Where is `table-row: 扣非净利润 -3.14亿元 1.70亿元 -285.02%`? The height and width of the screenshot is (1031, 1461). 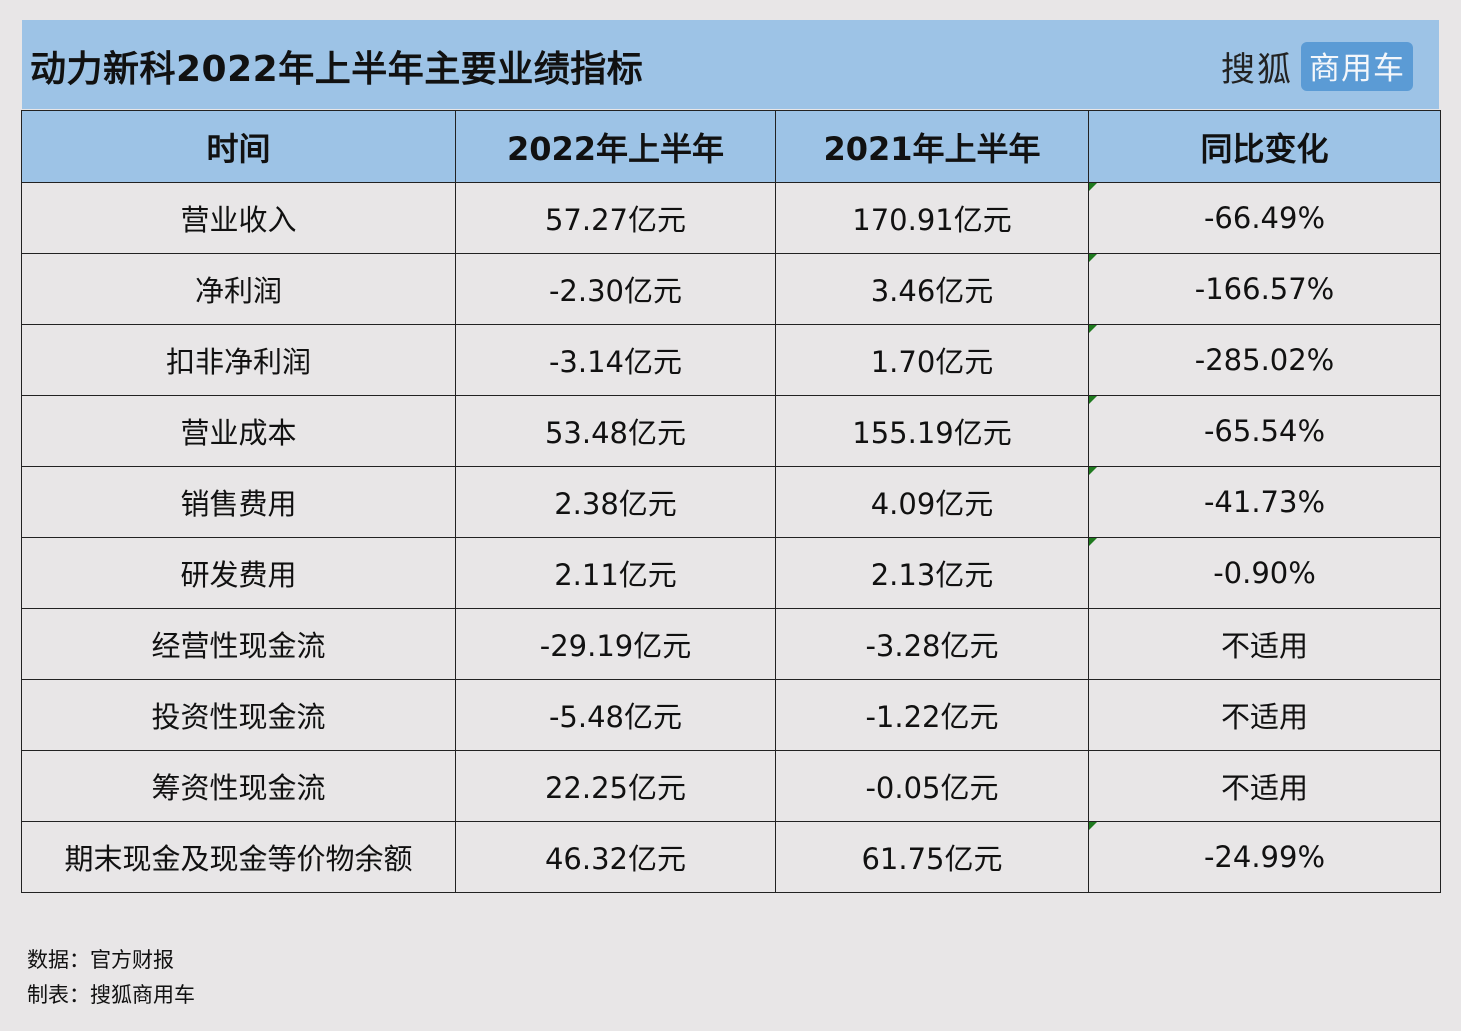
table-row: 扣非净利润 -3.14亿元 1.70亿元 -285.02% is located at coordinates (731, 360).